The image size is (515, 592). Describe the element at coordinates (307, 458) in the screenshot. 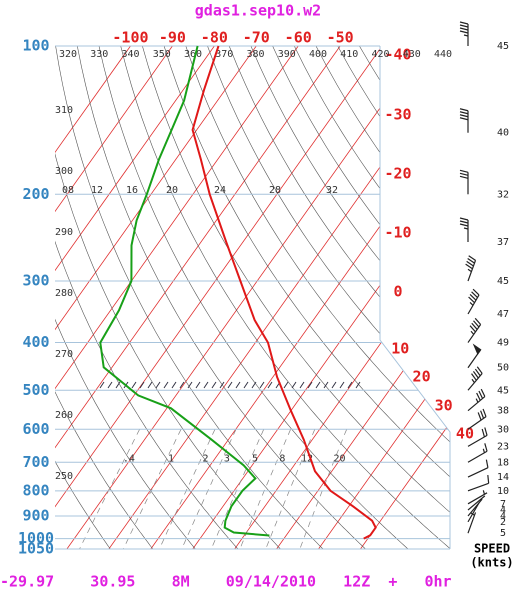

I see `mixing-ratio-label: 12` at that location.